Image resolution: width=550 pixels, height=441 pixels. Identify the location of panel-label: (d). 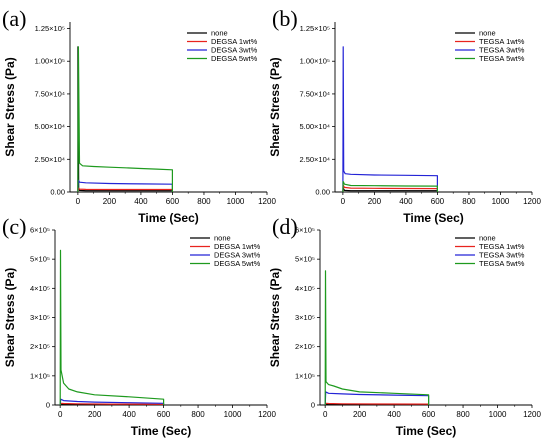
(285, 226).